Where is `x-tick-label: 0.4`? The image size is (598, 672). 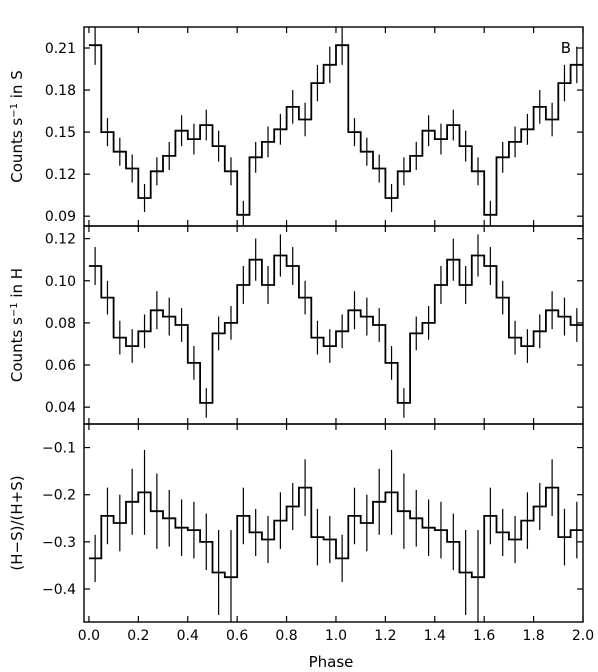
x-tick-label: 0.4 is located at coordinates (188, 636).